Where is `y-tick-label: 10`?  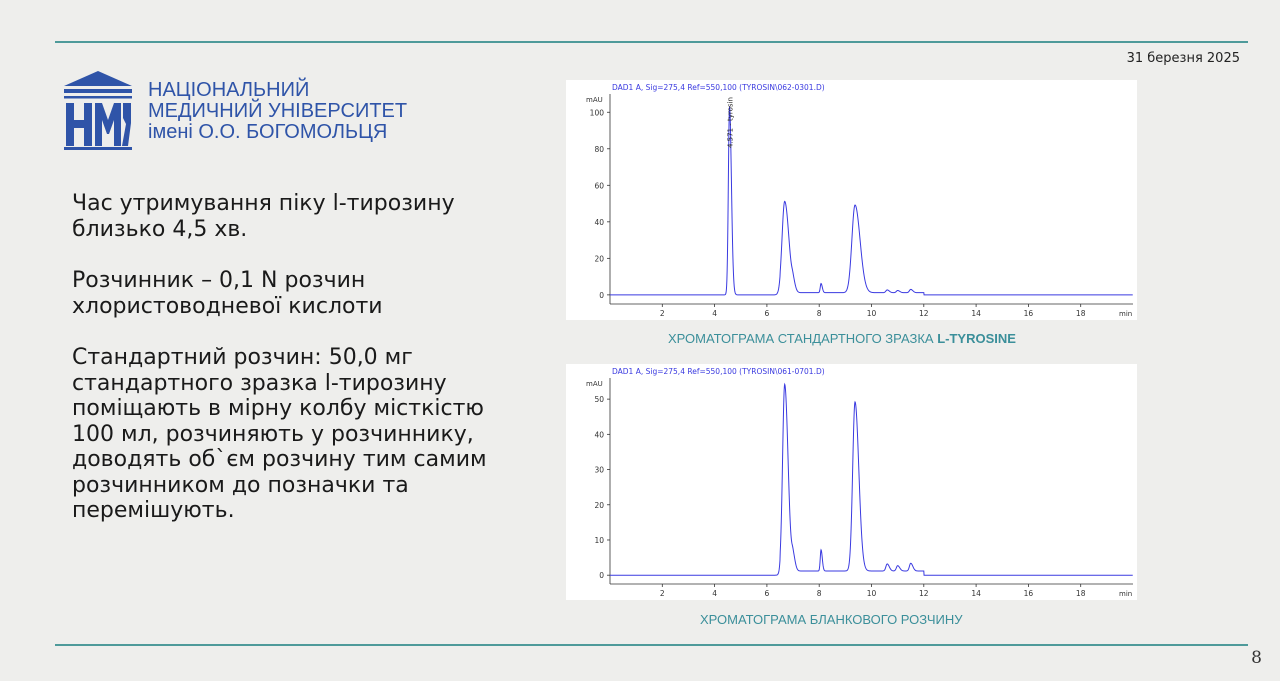 y-tick-label: 10 is located at coordinates (599, 540).